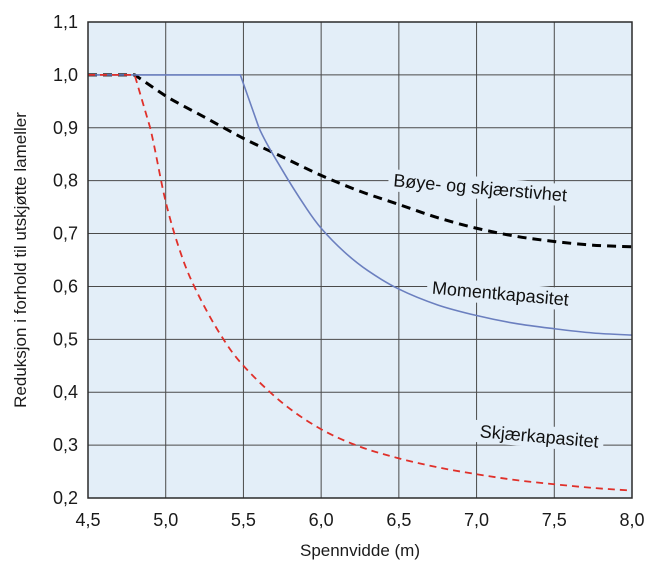  Describe the element at coordinates (360, 550) in the screenshot. I see `x-axis-label: Spennvidde (m)` at that location.